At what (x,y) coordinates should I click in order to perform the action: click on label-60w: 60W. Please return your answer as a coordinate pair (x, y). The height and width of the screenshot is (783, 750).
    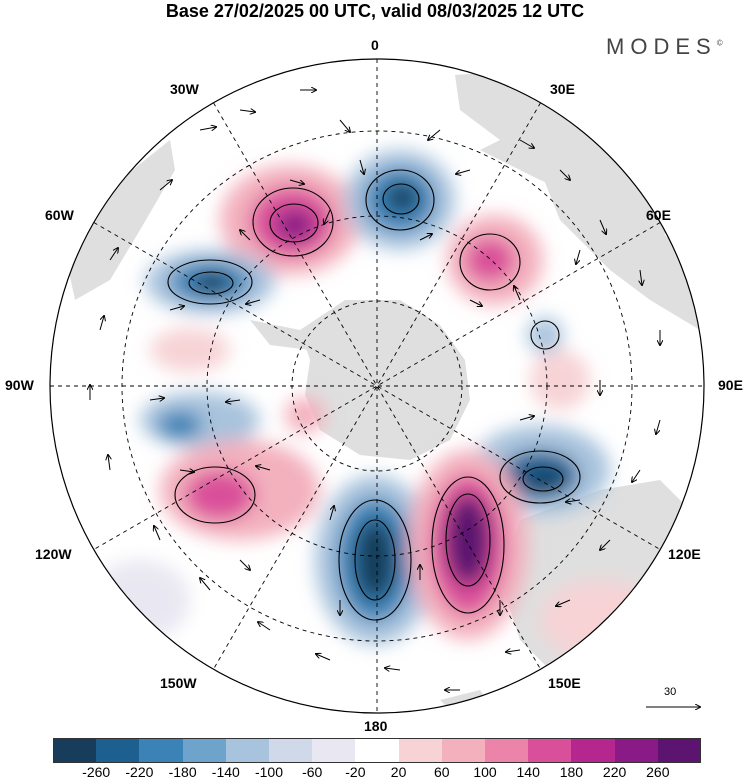
    Looking at the image, I should click on (59, 215).